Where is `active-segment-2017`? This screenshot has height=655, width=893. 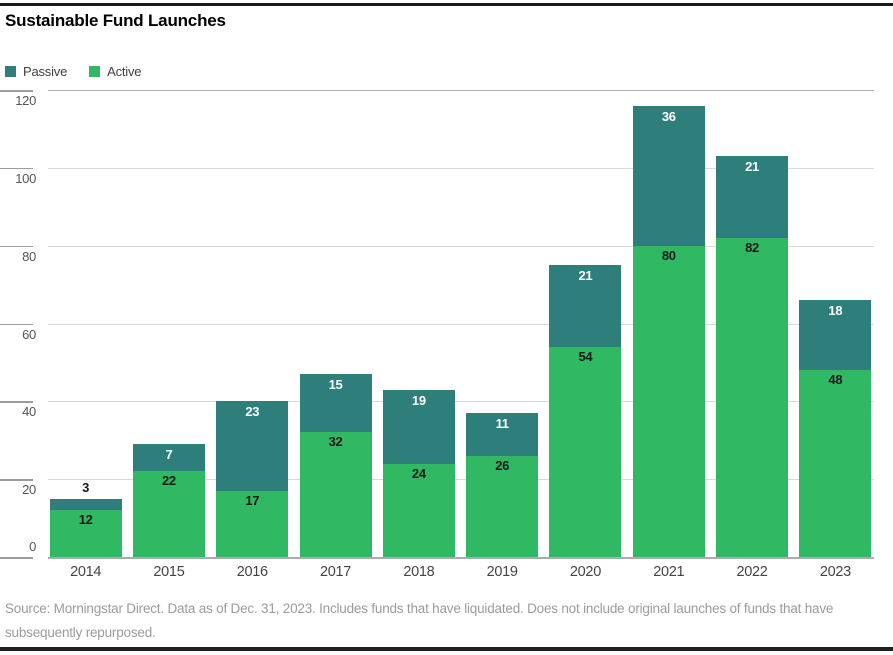 active-segment-2017 is located at coordinates (335, 494).